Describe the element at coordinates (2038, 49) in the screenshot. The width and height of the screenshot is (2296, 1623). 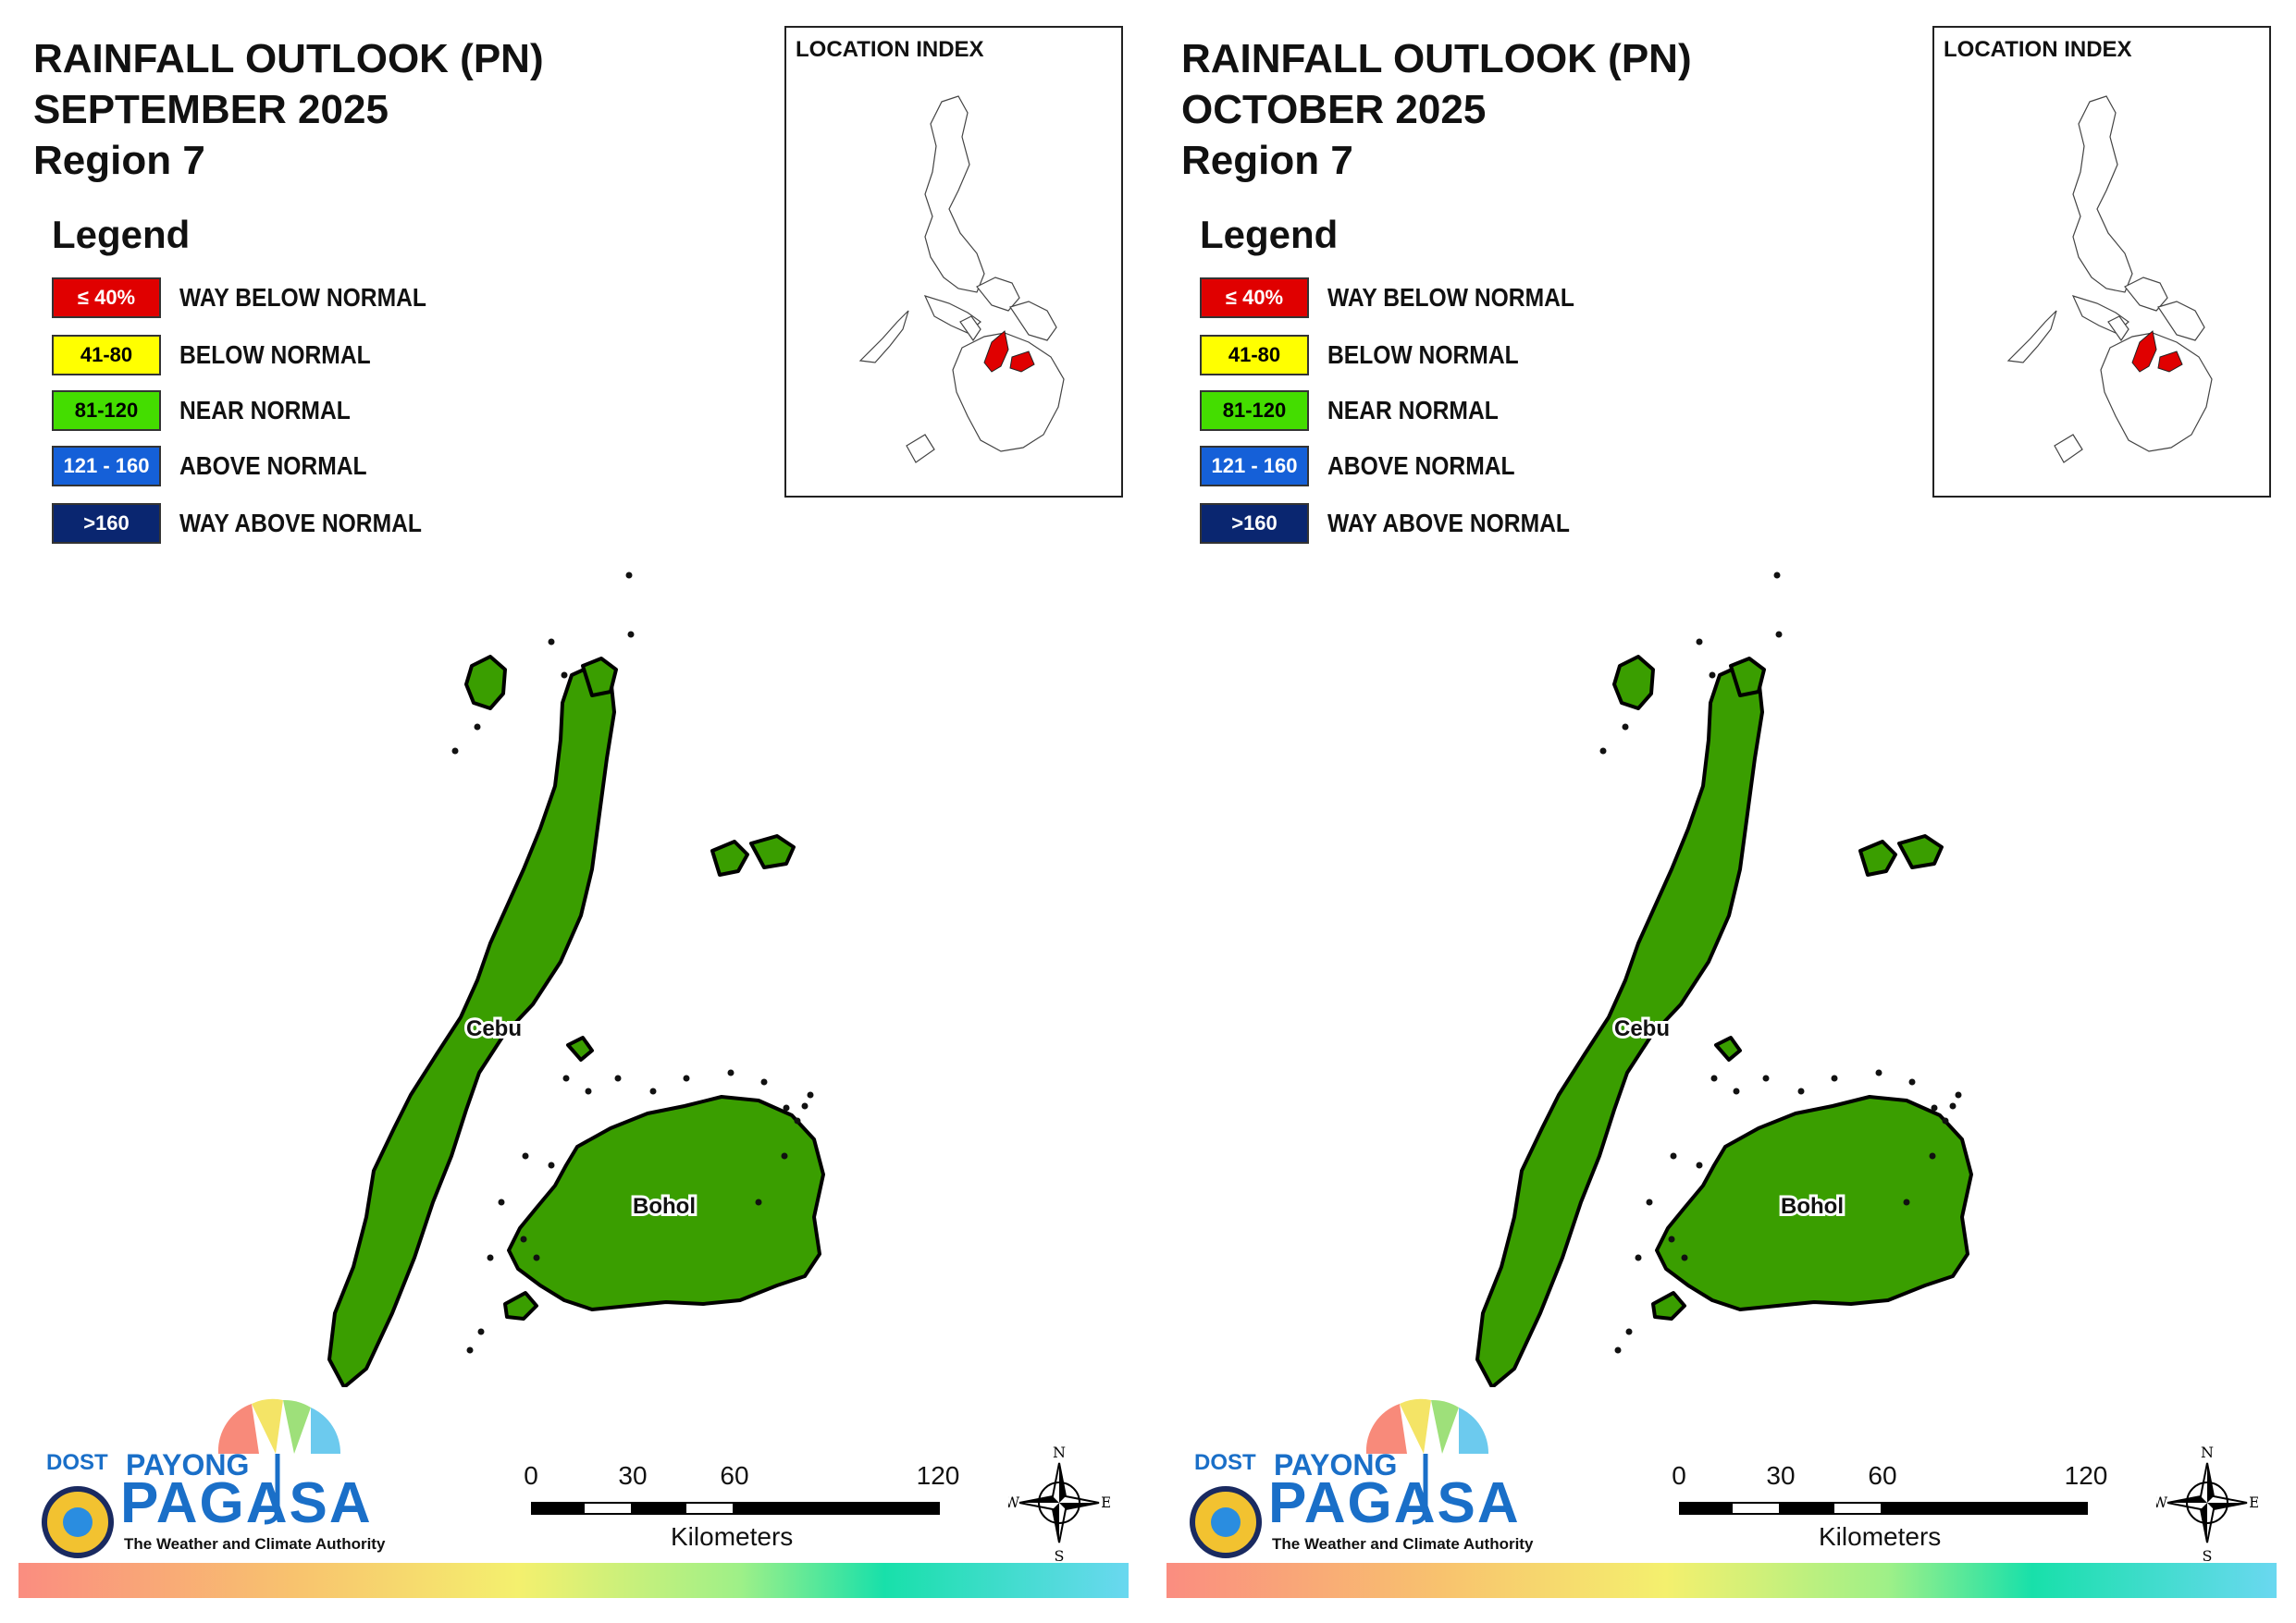
I see `inset-label: LOCATION INDEX` at that location.